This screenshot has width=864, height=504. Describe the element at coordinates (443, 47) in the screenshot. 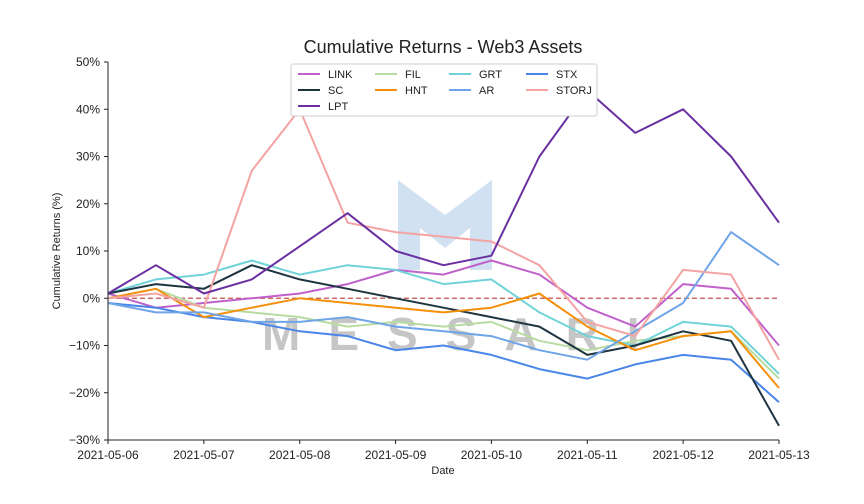

I see `chart-title: Cumulative Returns - Web3 Assets` at that location.